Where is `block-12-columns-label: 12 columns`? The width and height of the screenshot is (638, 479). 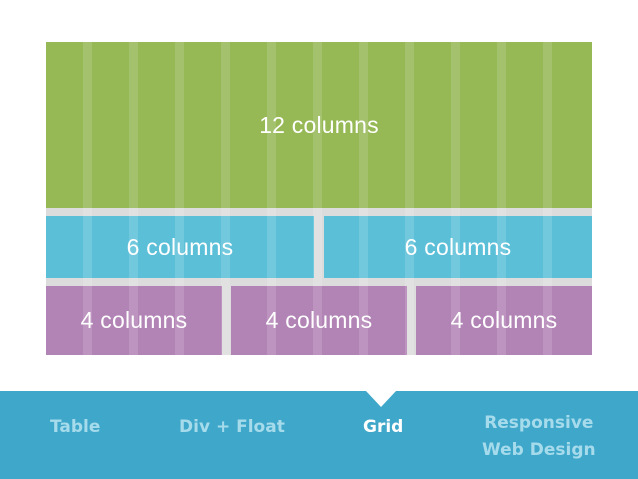
block-12-columns-label: 12 columns is located at coordinates (319, 124).